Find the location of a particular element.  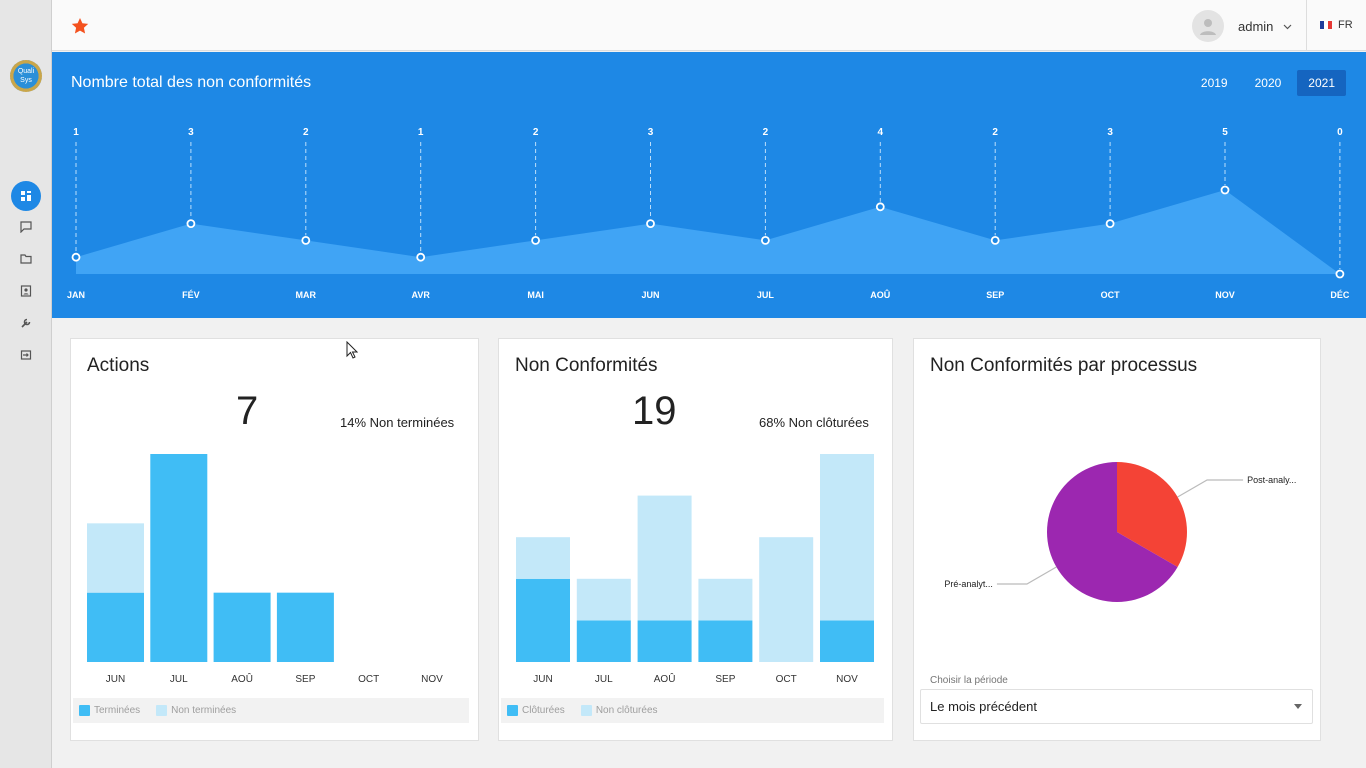

sidebar-item-documents is located at coordinates (26, 259).